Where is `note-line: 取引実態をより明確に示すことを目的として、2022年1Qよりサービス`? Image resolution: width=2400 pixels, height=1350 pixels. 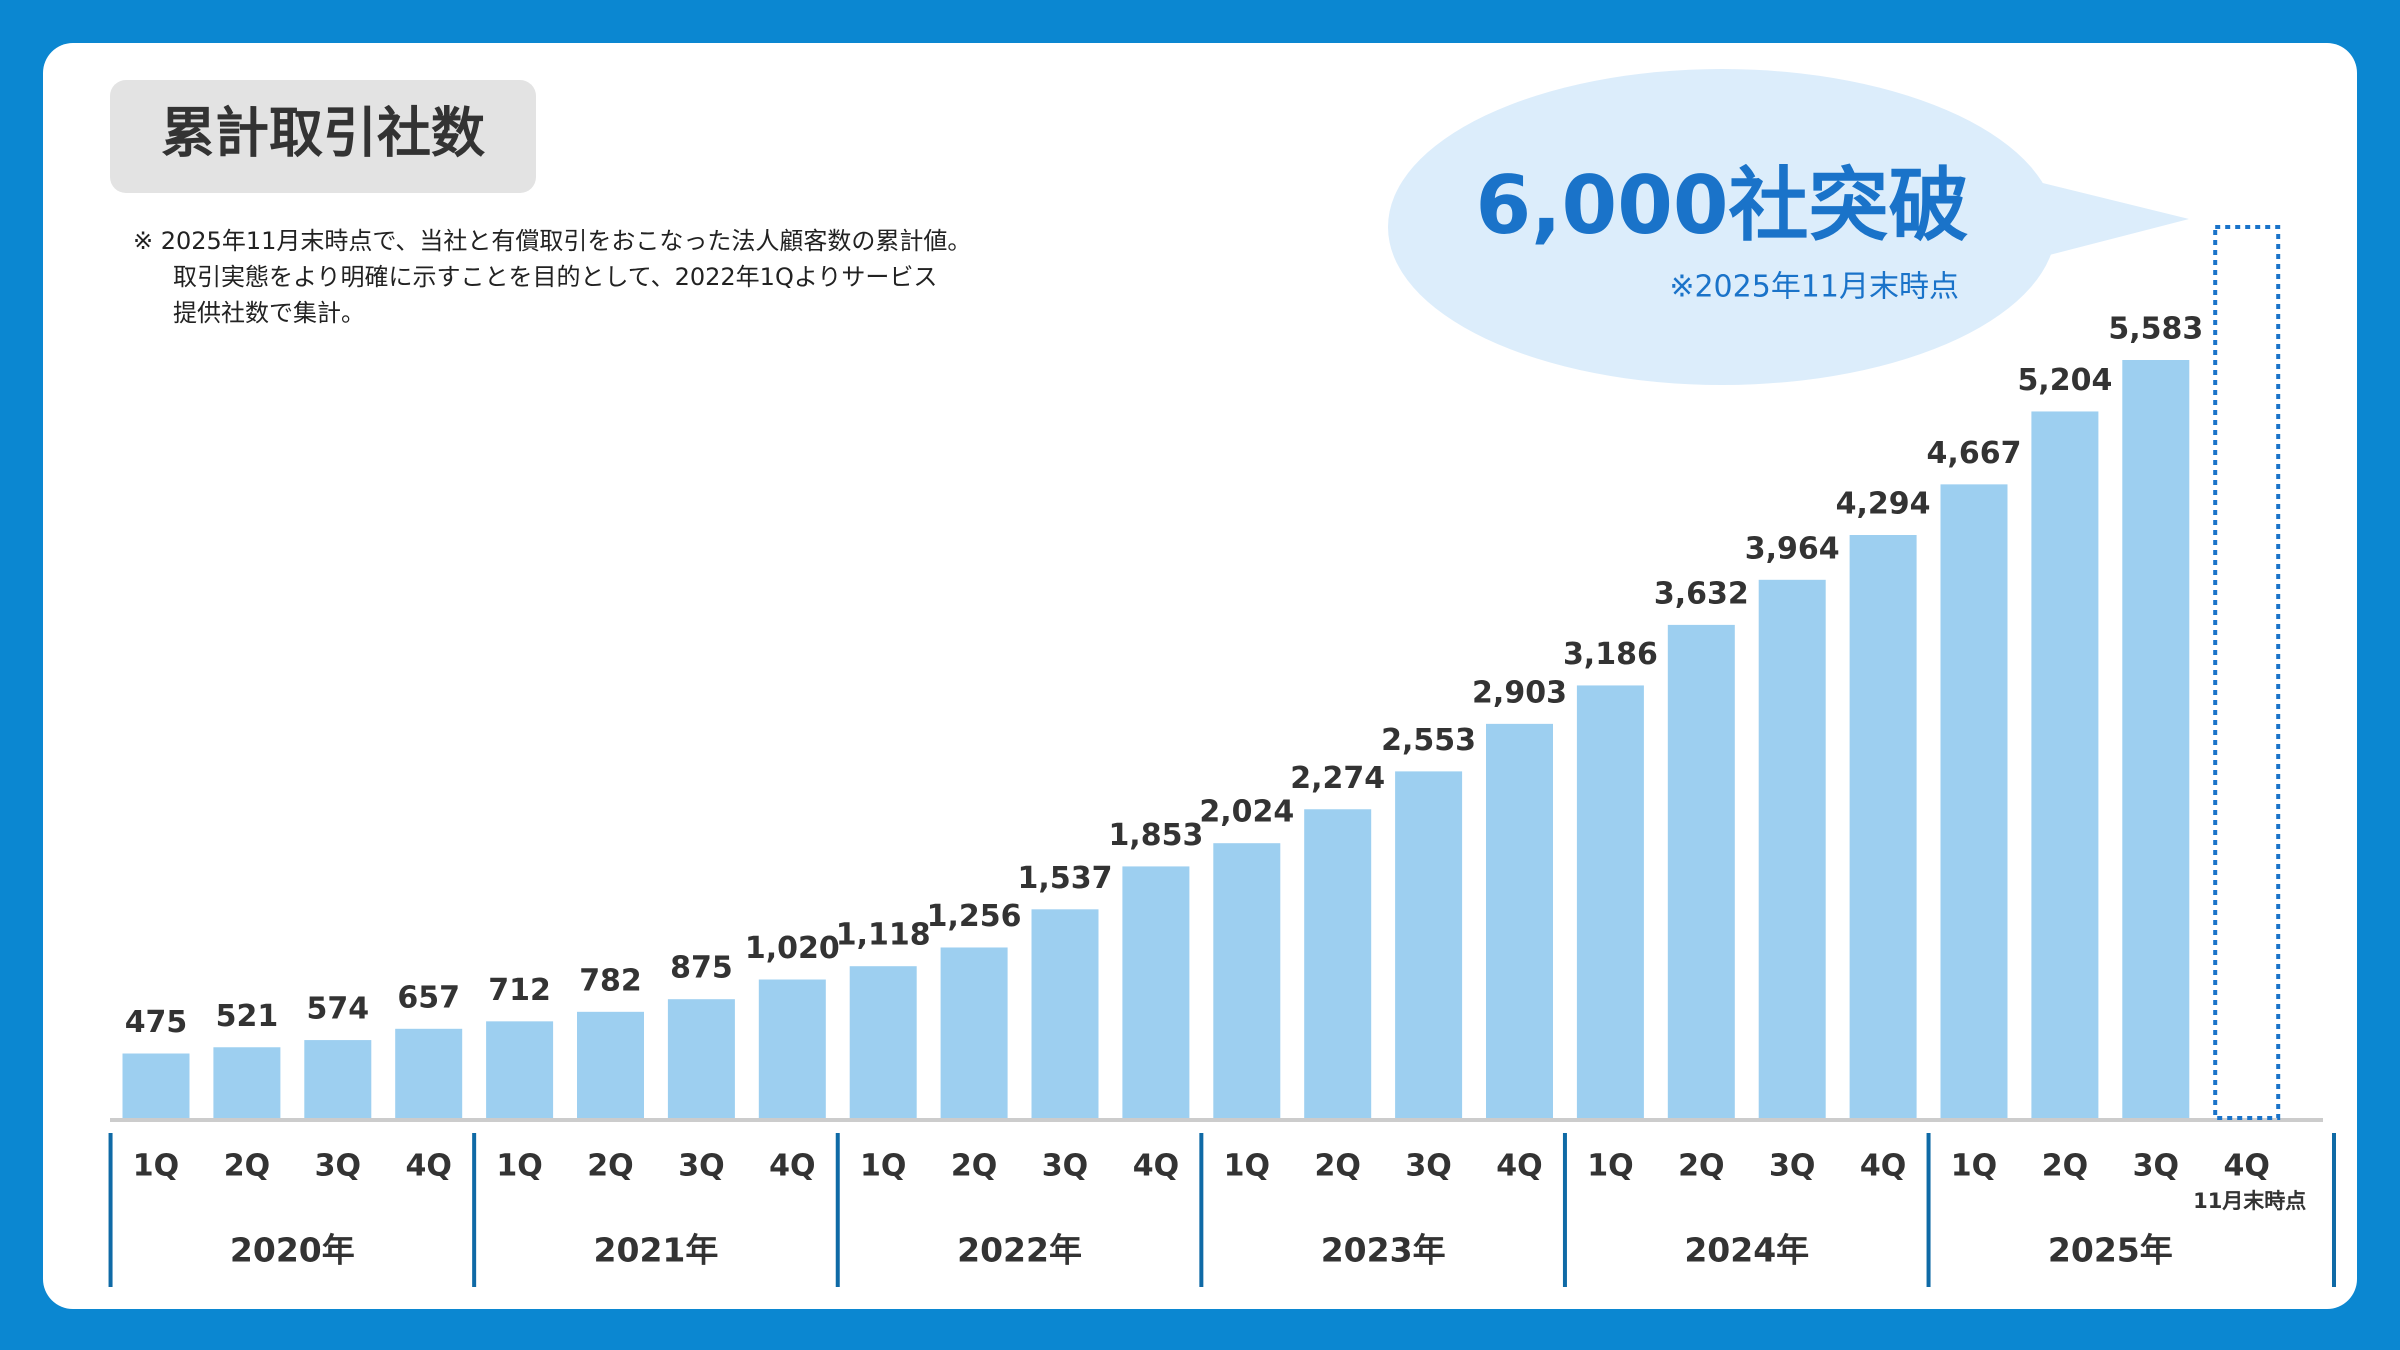
note-line: 取引実態をより明確に示すことを目的として、2022年1Qよりサービス is located at coordinates (555, 277).